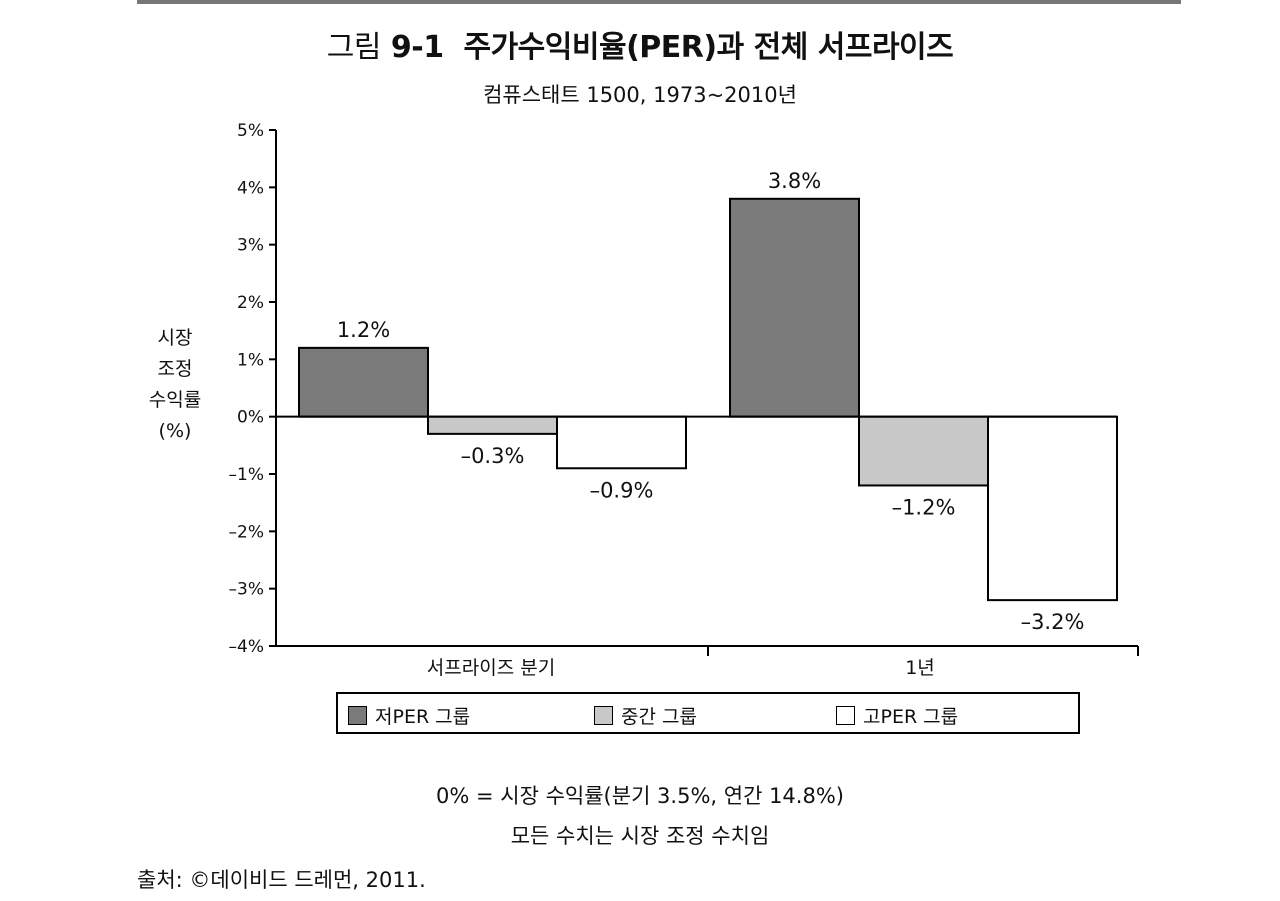  What do you see at coordinates (423, 717) in the screenshot?
I see `legend-label-low-per: 저PER 그룹` at bounding box center [423, 717].